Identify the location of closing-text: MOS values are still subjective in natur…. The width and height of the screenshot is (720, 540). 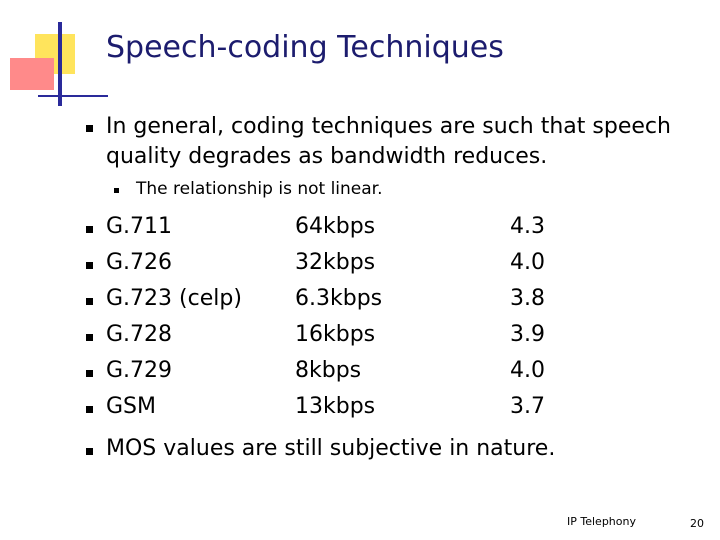
(331, 448).